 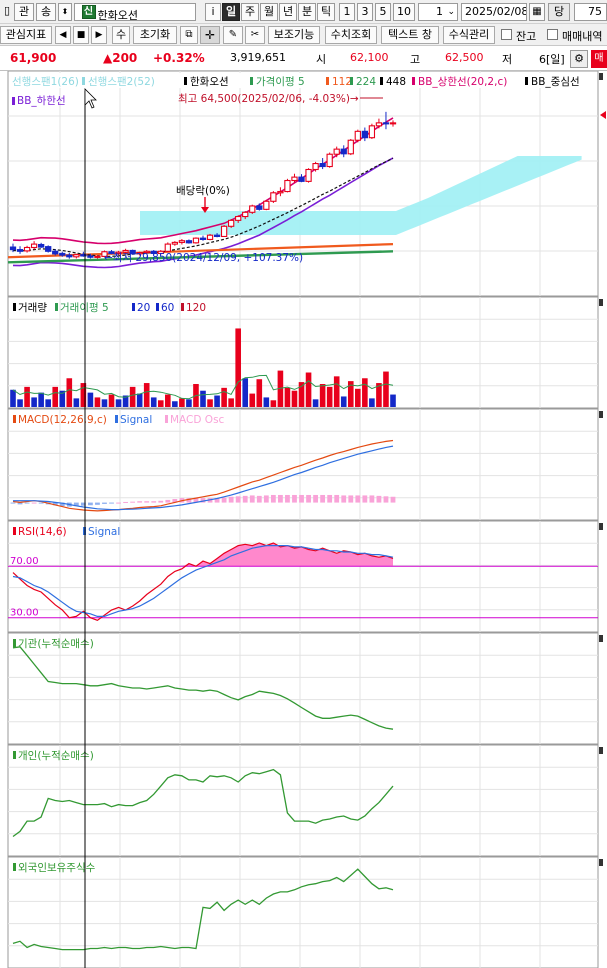 What do you see at coordinates (63, 35) in the screenshot?
I see `prev-icon: ◀` at bounding box center [63, 35].